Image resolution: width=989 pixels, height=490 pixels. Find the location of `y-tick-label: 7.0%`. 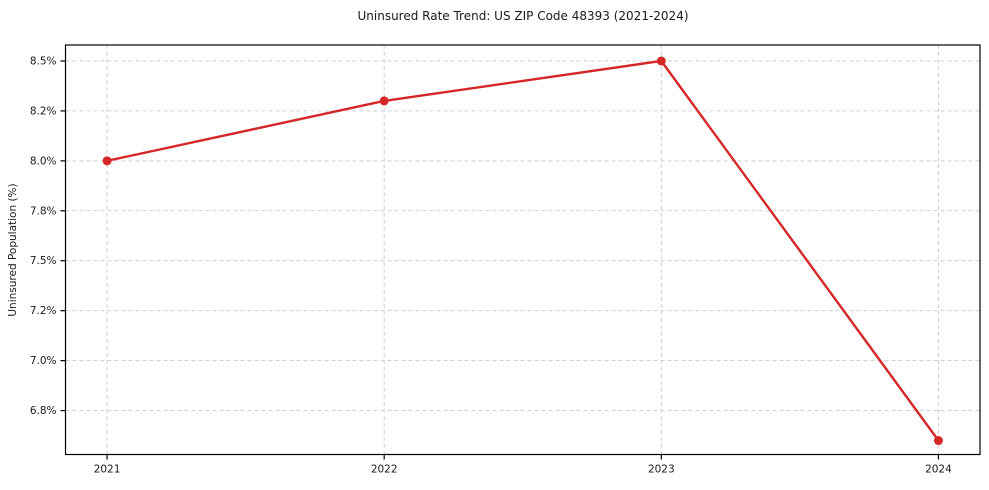

y-tick-label: 7.0% is located at coordinates (43, 361).